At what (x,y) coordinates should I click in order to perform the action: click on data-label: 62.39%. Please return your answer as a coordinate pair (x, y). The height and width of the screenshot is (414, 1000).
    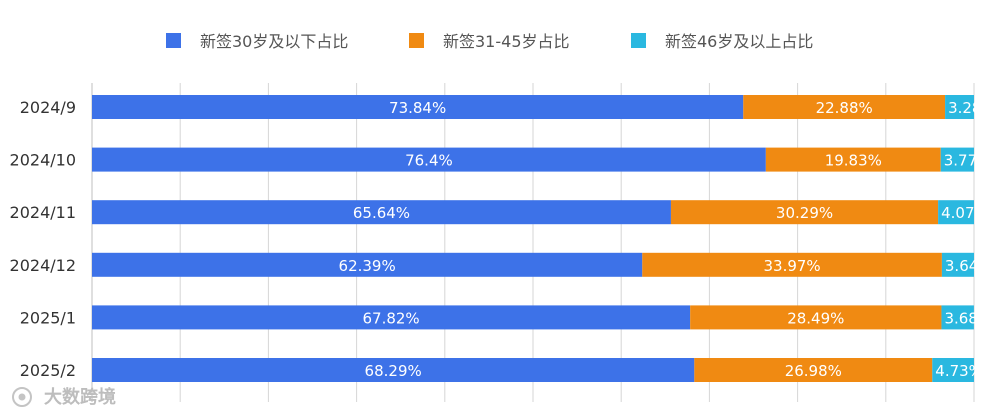
    Looking at the image, I should click on (367, 266).